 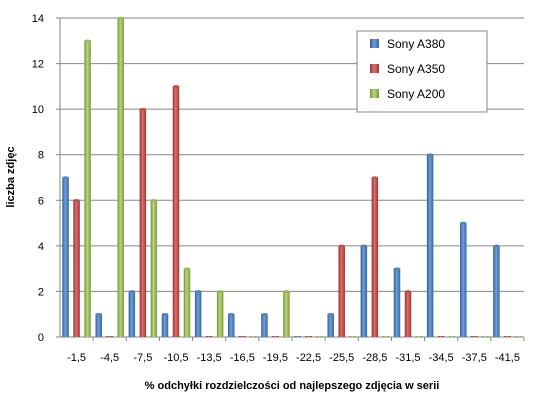 What do you see at coordinates (41, 292) in the screenshot?
I see `y-tick-label: 2` at bounding box center [41, 292].